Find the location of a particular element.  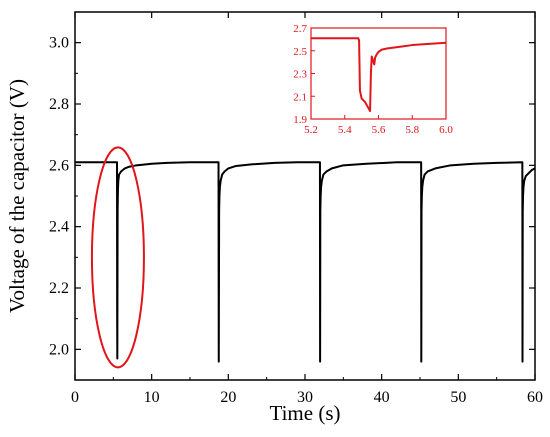

y-tick-label: 2.6 is located at coordinates (59, 165).